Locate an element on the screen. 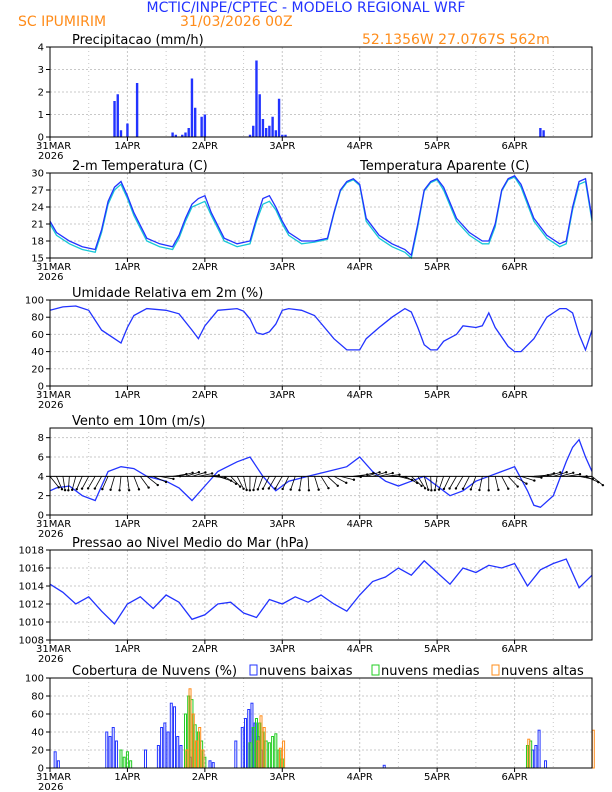 This screenshot has width=612, height=792. header-title: MCTIC/INPE/CPTEC - MODELO REGIONAL WRF is located at coordinates (306, 8).